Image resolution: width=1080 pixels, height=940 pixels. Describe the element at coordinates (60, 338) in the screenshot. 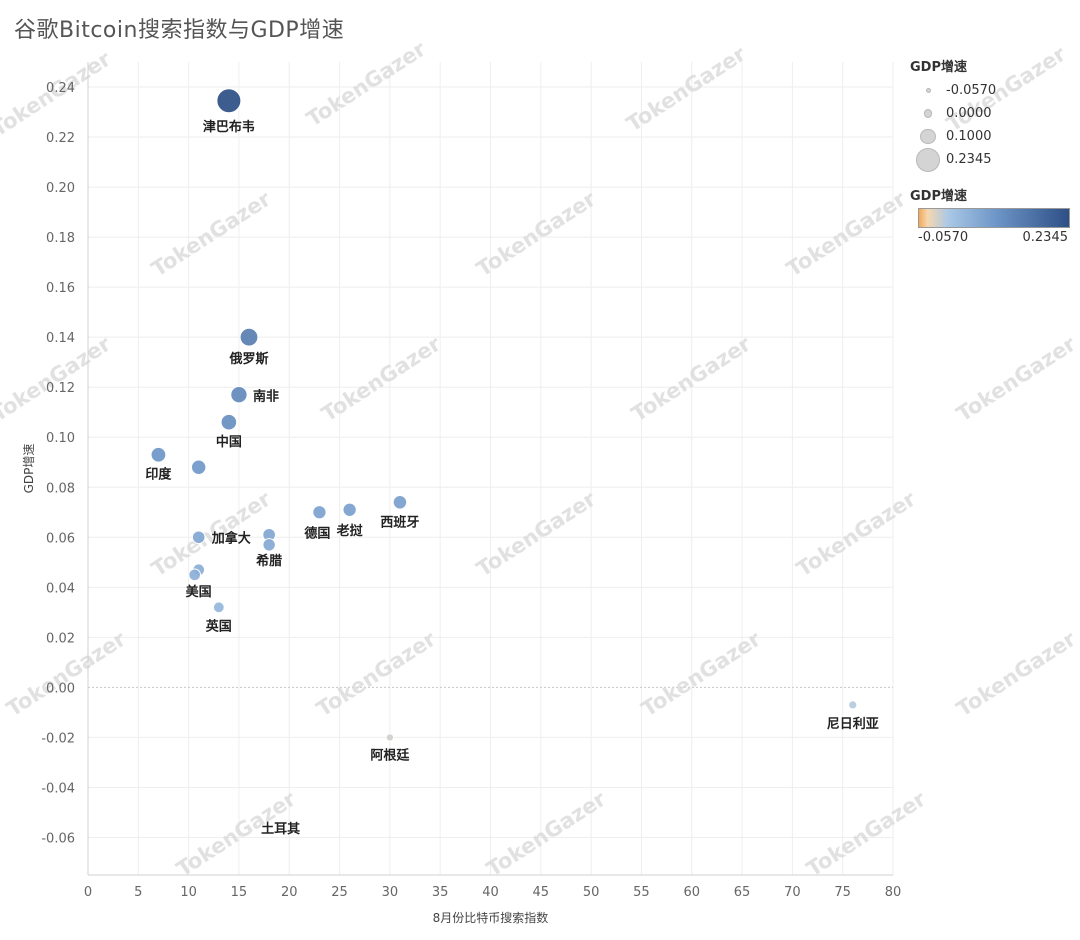

I see `y-tick-label: 0.14` at that location.